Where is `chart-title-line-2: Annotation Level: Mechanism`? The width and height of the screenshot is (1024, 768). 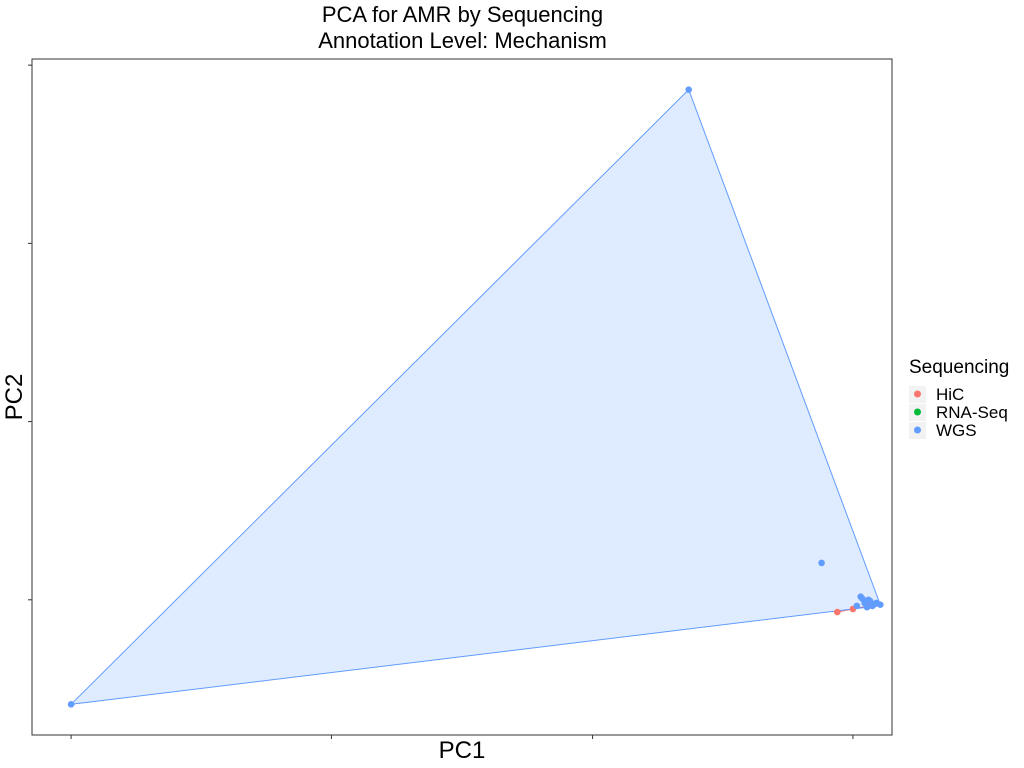
chart-title-line-2: Annotation Level: Mechanism is located at coordinates (462, 40).